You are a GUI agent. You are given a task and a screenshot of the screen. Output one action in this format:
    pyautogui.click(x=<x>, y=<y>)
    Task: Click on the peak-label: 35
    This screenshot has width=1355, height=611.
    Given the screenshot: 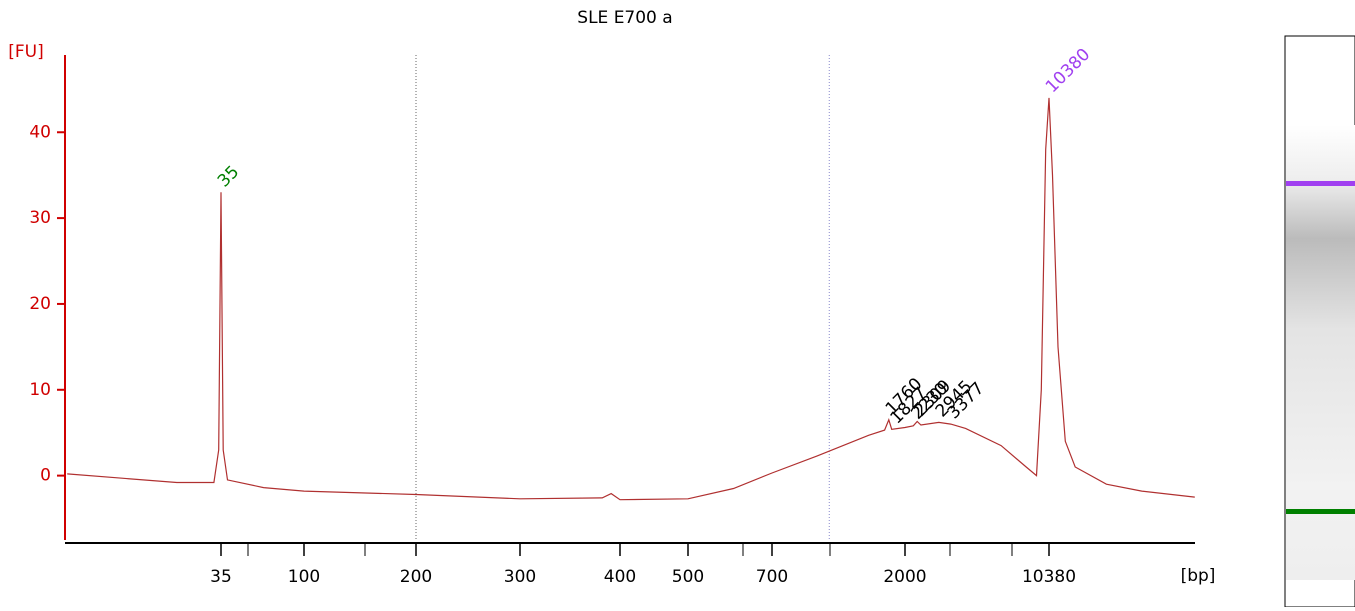 What is the action you would take?
    pyautogui.click(x=228, y=176)
    